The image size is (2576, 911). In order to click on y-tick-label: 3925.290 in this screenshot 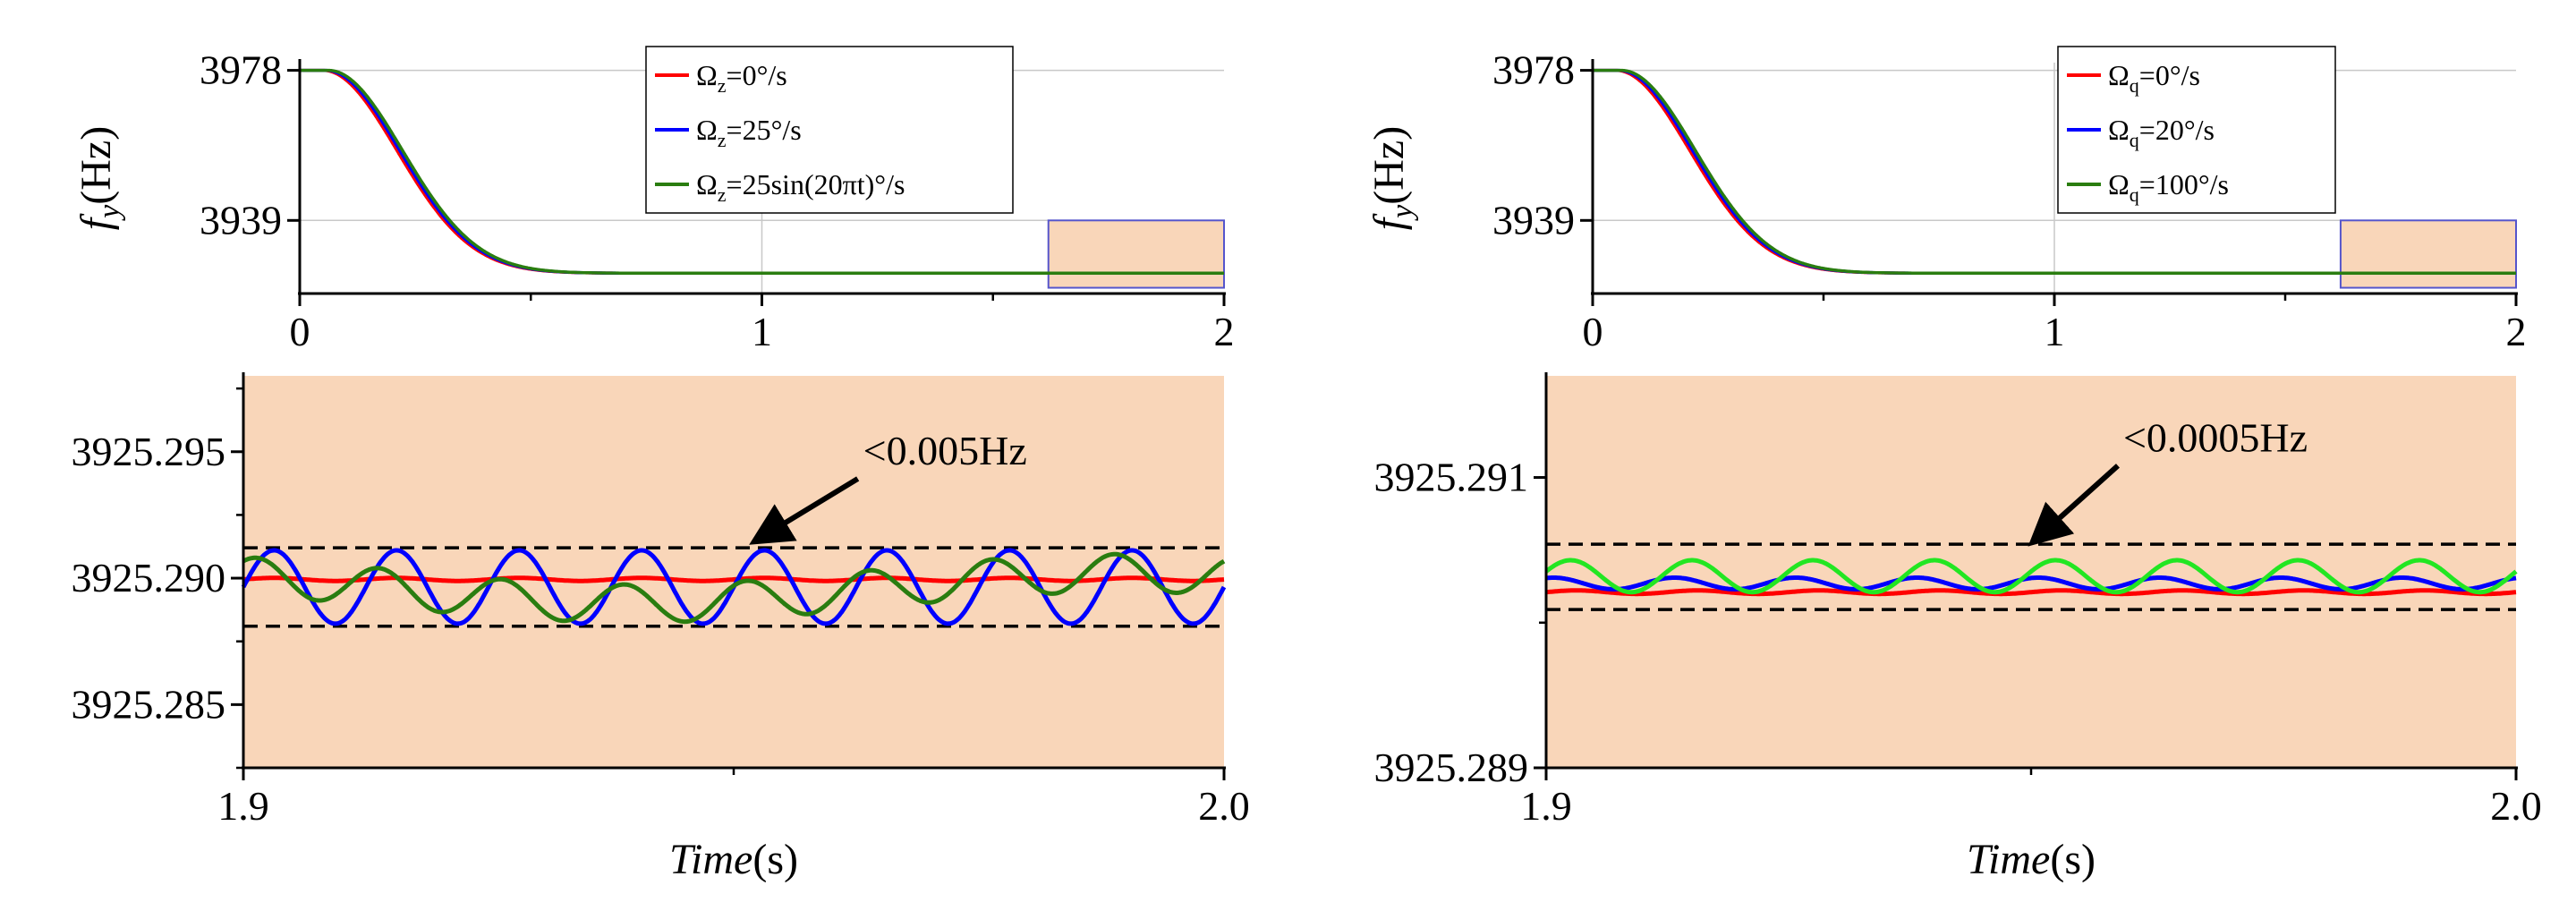, I will do `click(149, 577)`.